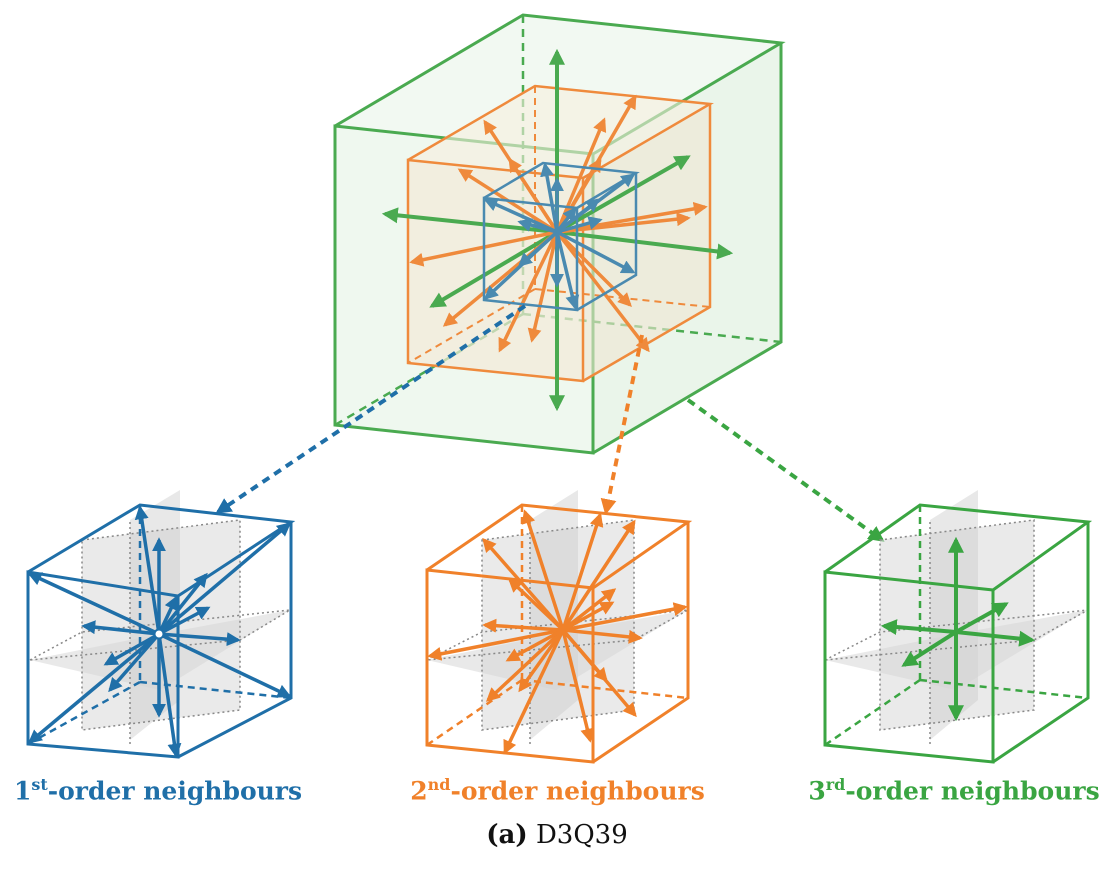 Image resolution: width=1114 pixels, height=876 pixels. I want to click on first-order-label-number: 1, so click(22, 791).